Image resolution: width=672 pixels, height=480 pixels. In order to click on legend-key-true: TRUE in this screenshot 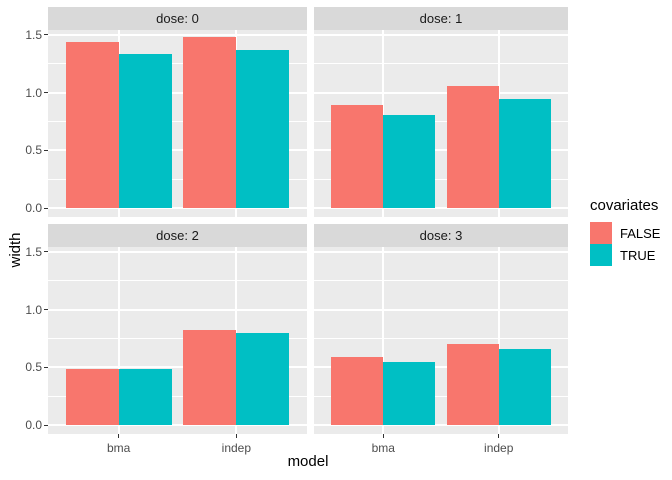, I will do `click(625, 255)`.